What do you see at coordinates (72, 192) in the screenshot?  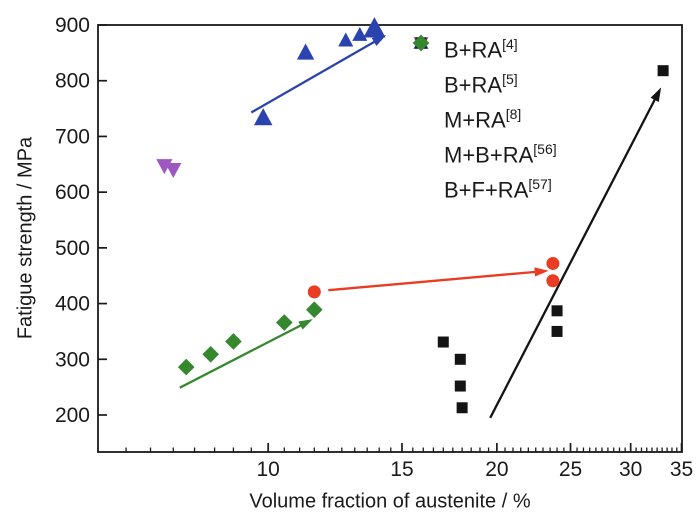 I see `y-tick-label: 600` at bounding box center [72, 192].